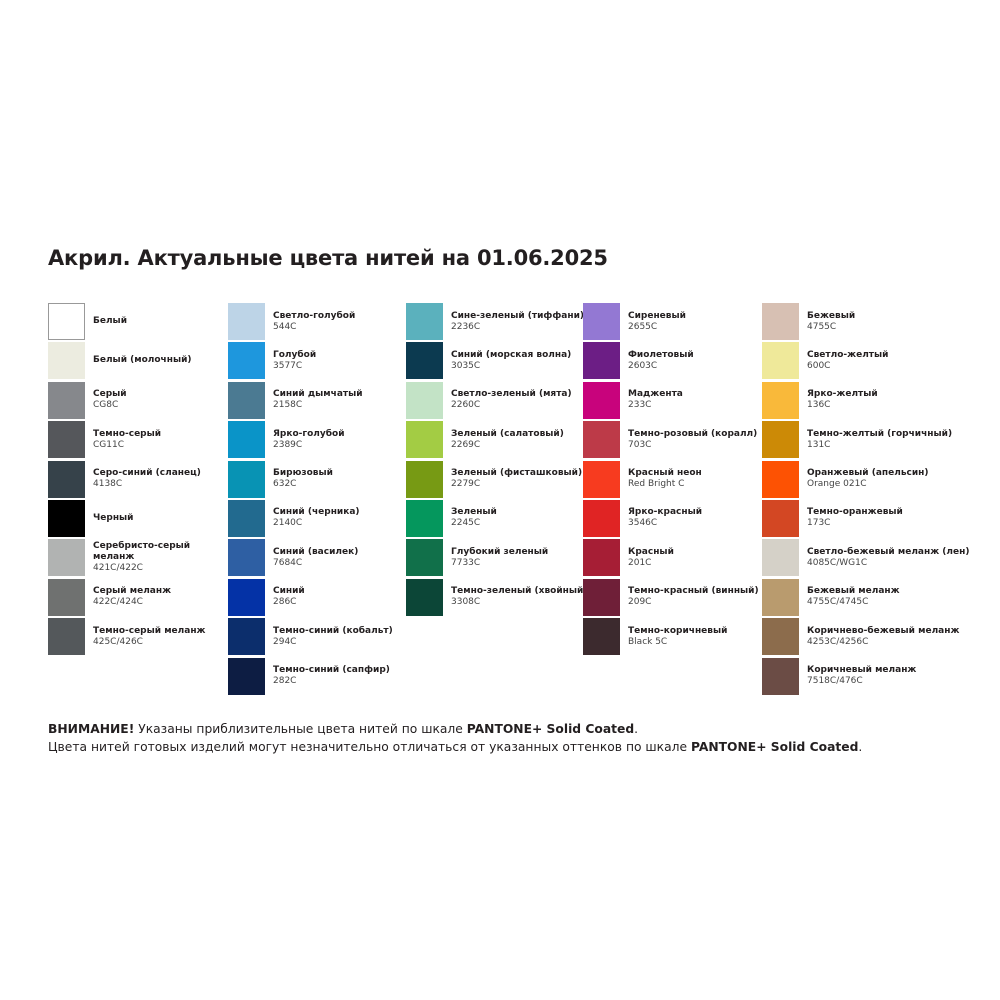 Image resolution: width=1000 pixels, height=1000 pixels. I want to click on color-label: Зеленый (фисташковый) 2279C, so click(516, 479).